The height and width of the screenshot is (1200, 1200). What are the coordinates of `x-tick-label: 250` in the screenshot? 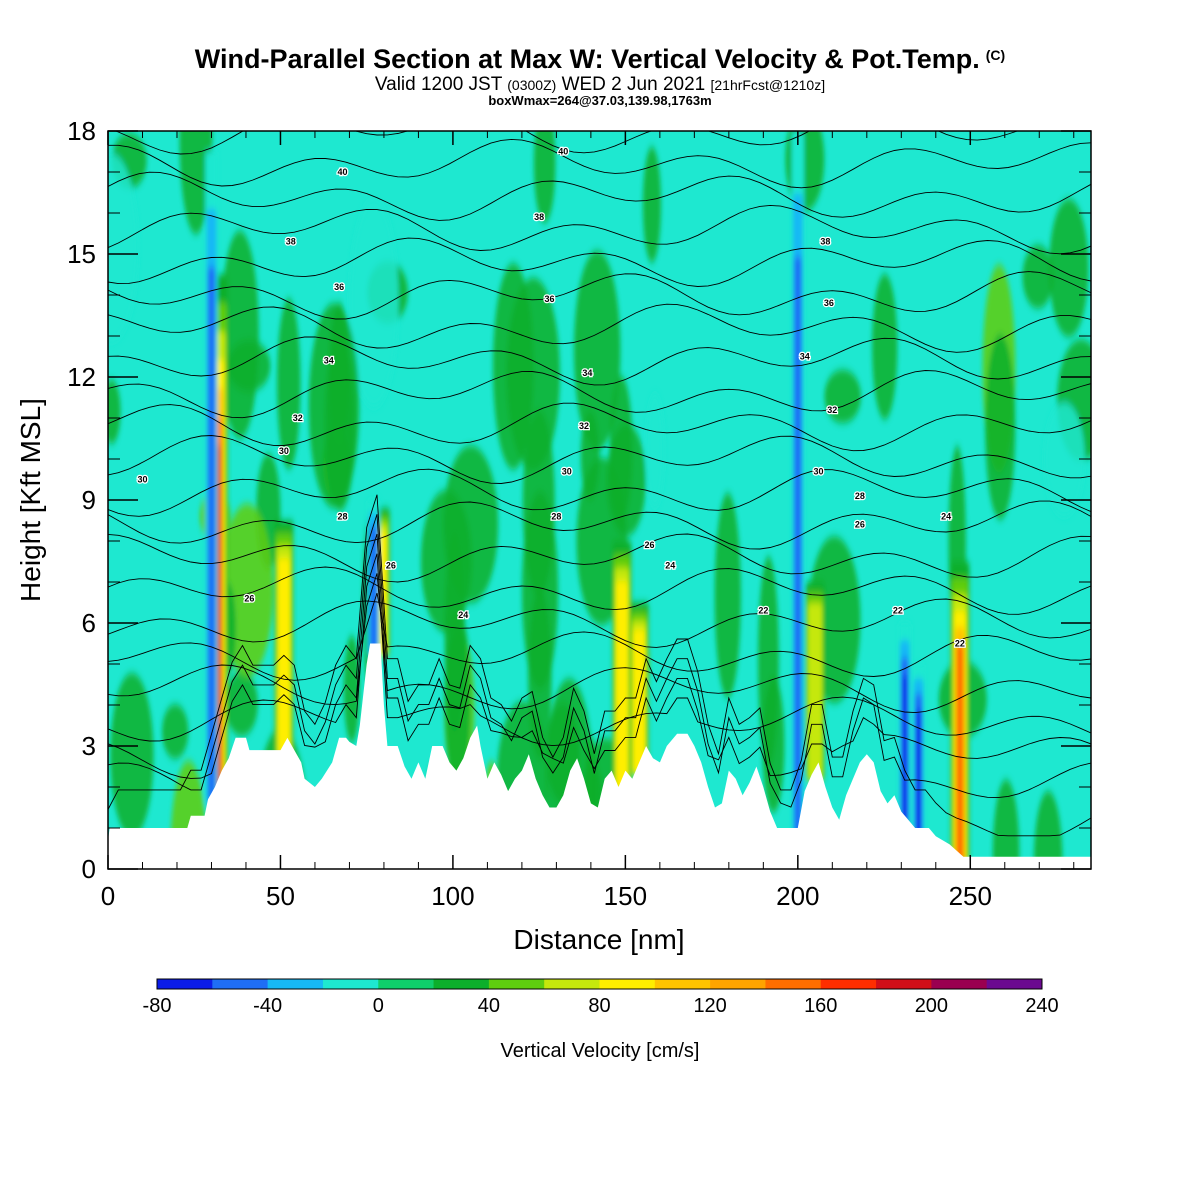 It's located at (970, 896).